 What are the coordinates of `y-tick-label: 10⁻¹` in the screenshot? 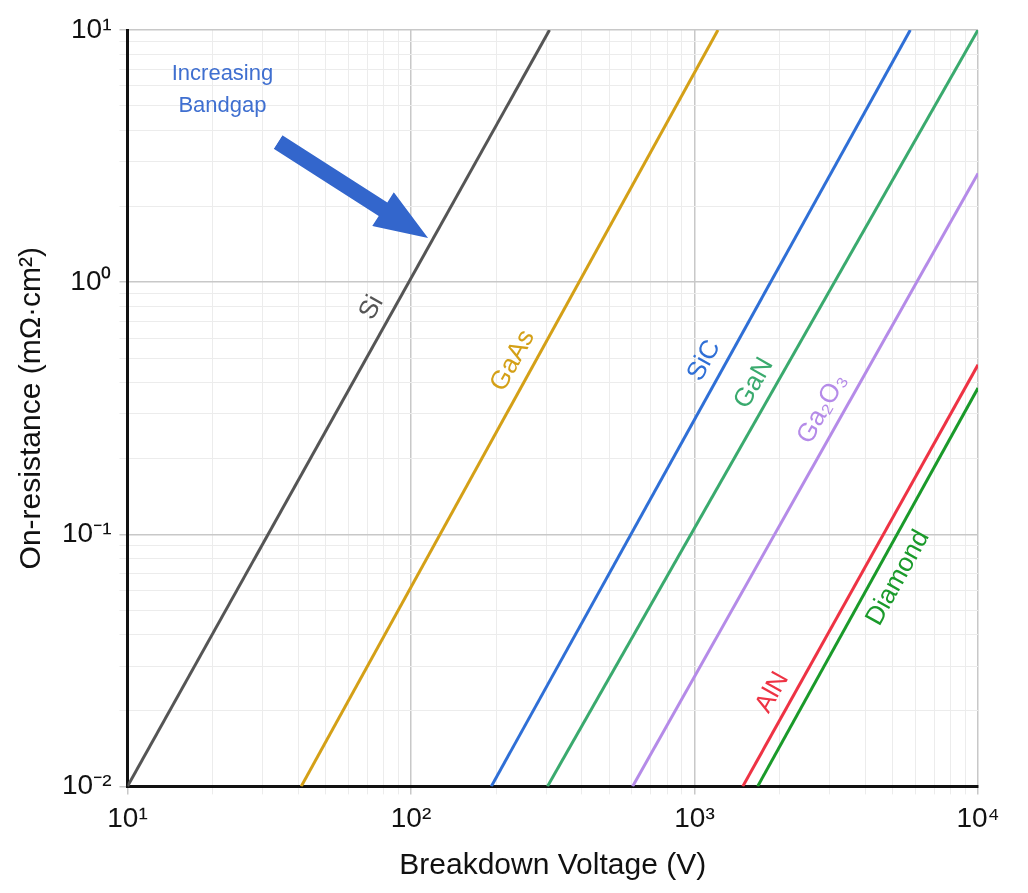 It's located at (87, 532).